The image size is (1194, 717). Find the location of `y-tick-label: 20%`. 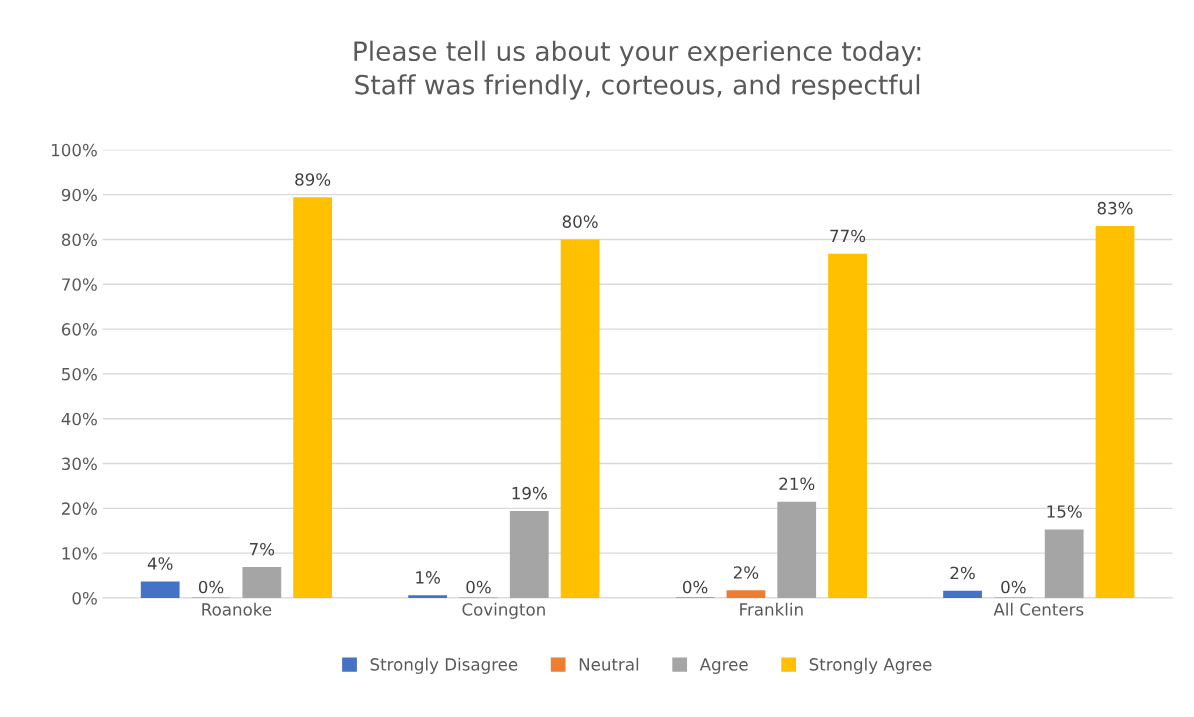

y-tick-label: 20% is located at coordinates (79, 508).